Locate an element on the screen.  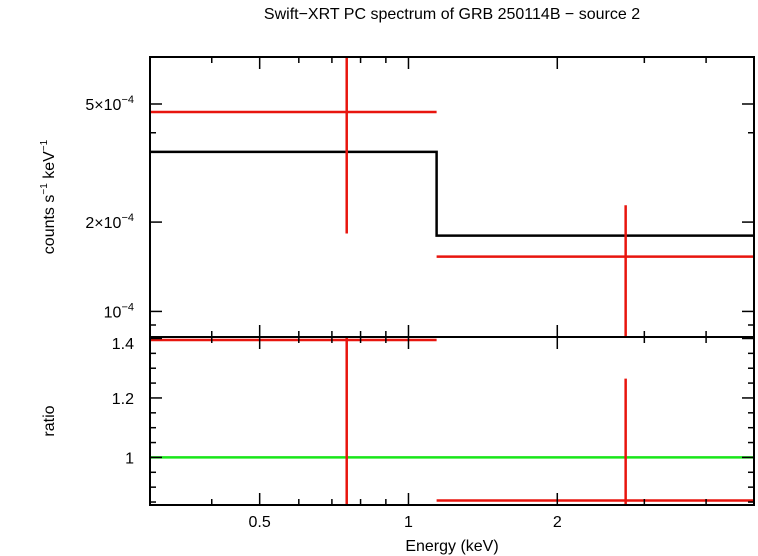
y-tick-label: 10−4 is located at coordinates (119, 311).